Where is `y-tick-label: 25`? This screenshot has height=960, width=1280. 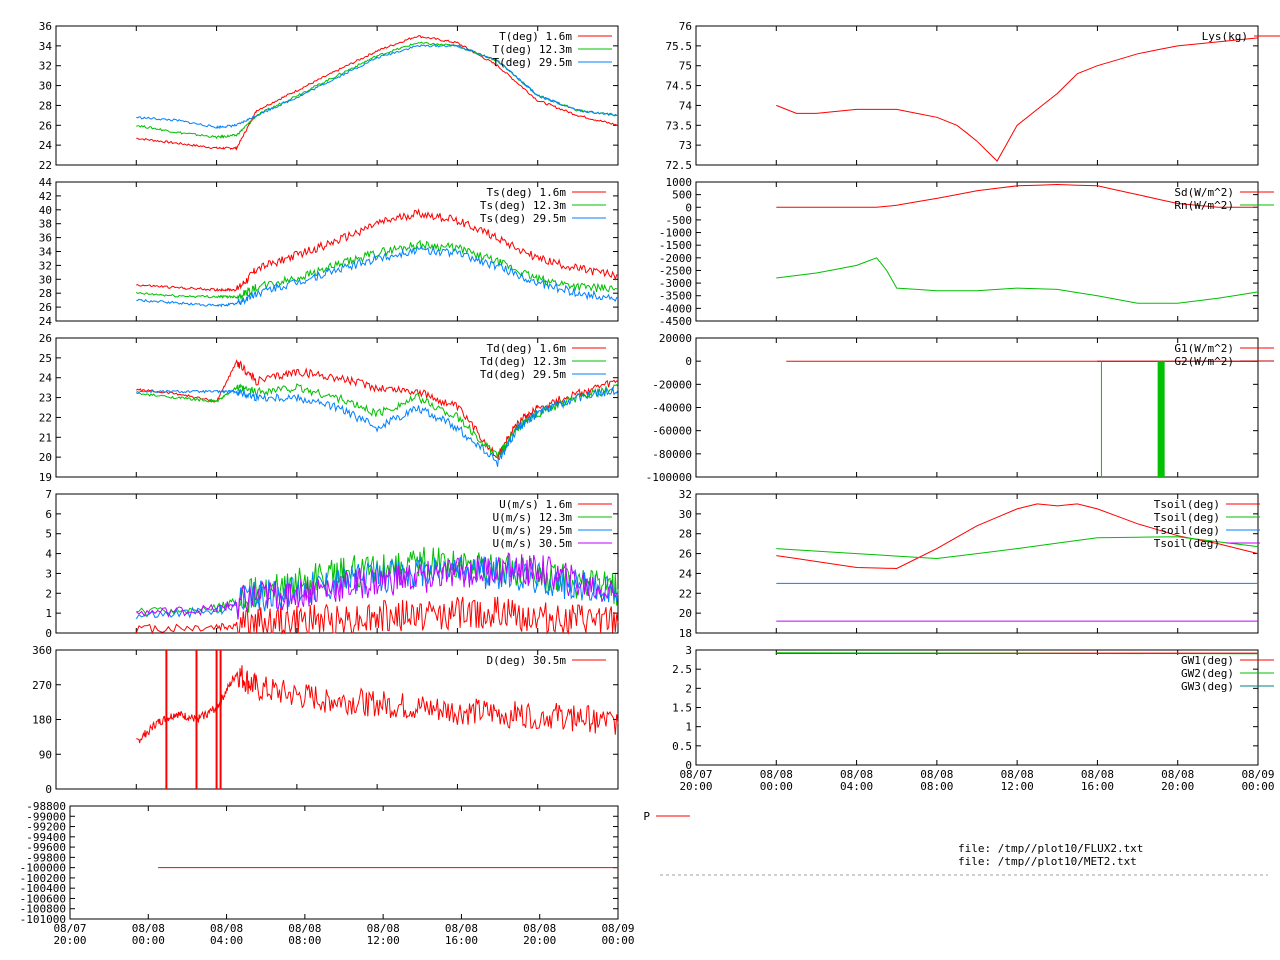
y-tick-label: 25 is located at coordinates (45, 358).